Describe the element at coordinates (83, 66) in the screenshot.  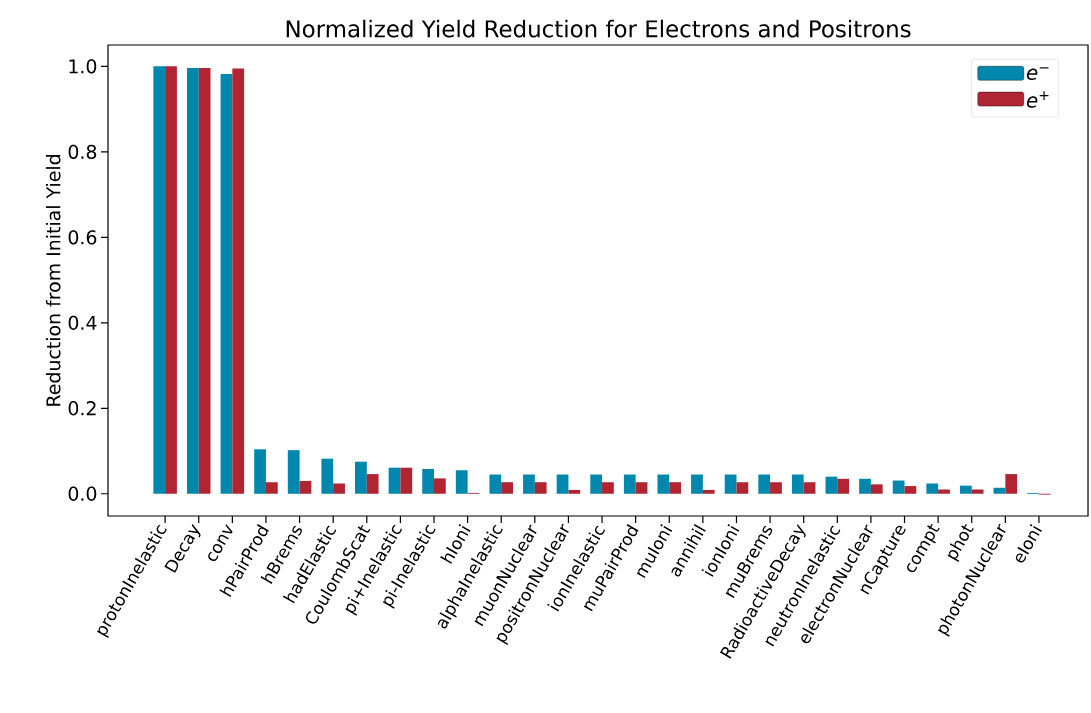
I see `y-tick-label: 1.0` at that location.